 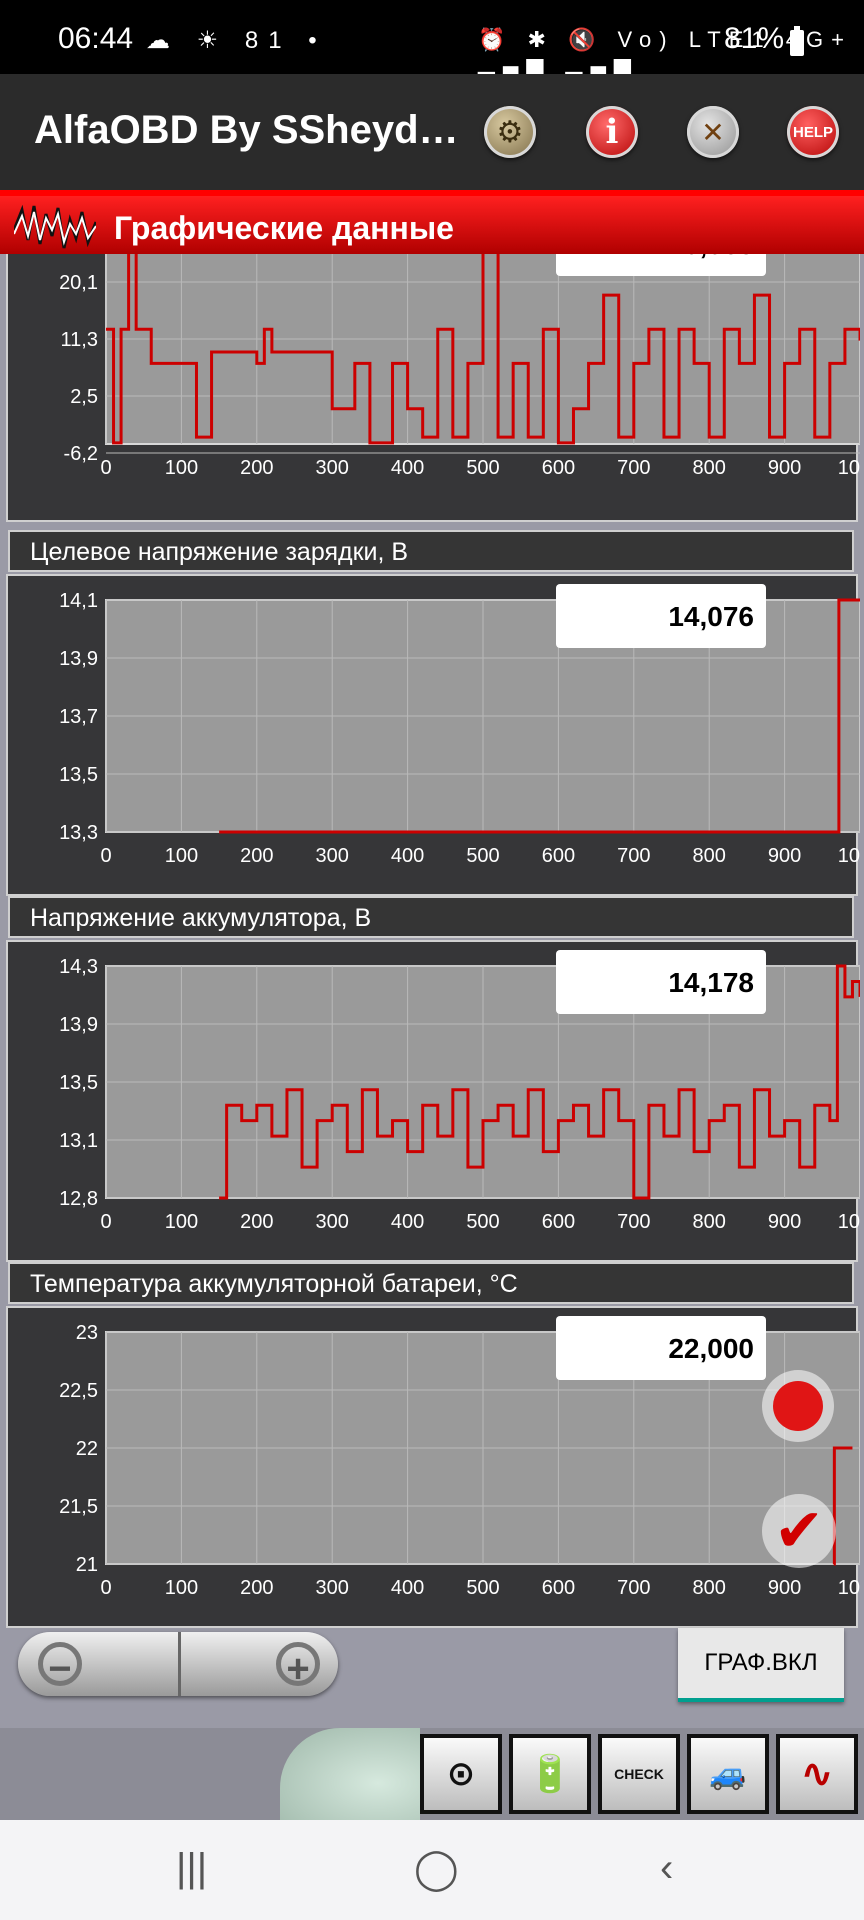 I want to click on section-header: Графические данные, so click(x=432, y=222).